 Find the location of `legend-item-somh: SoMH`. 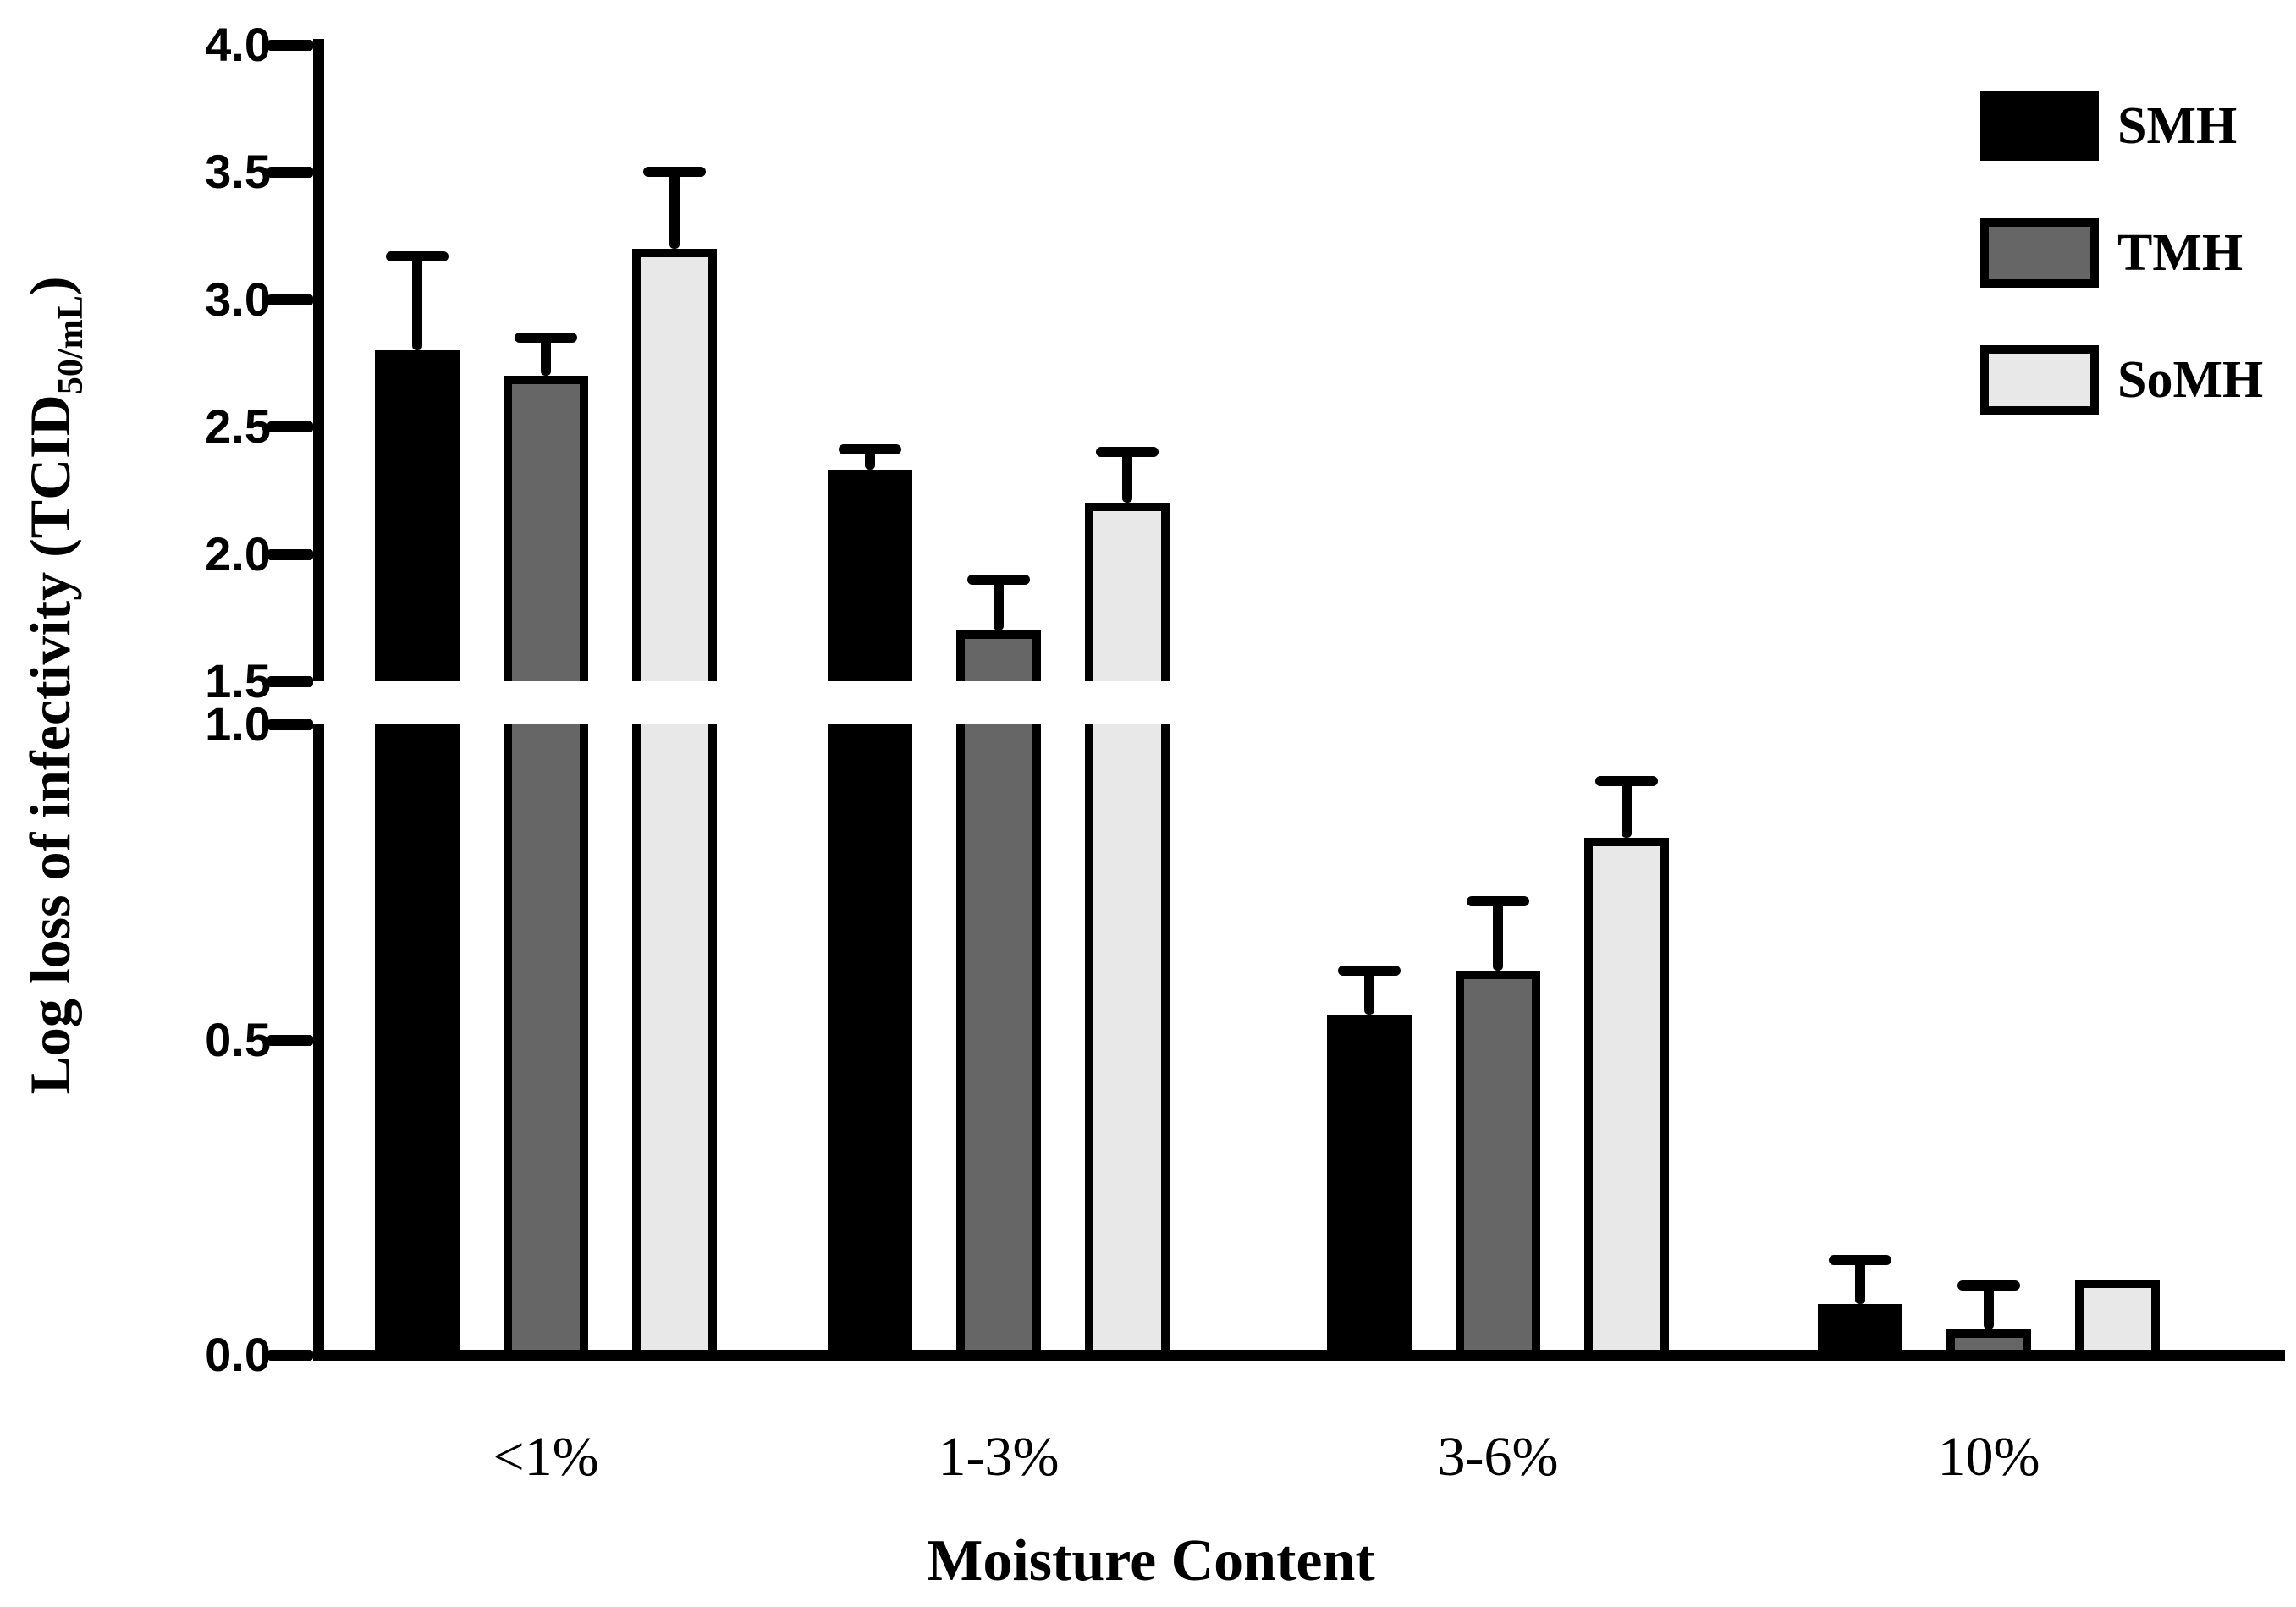

legend-item-somh: SoMH is located at coordinates (2121, 380).